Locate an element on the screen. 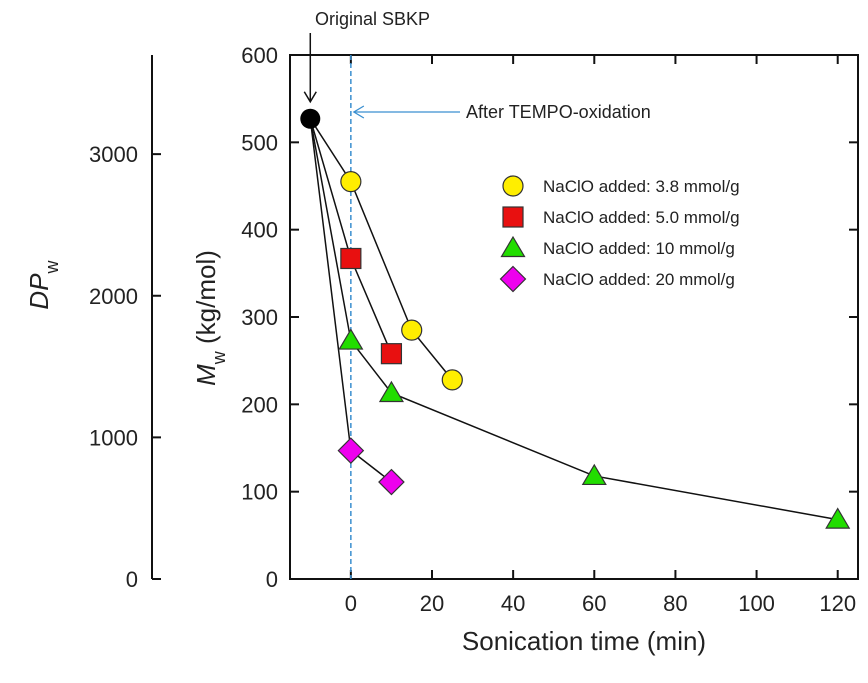  annotations: Original SBKP After TEMPO-oxidation is located at coordinates (477, 65).